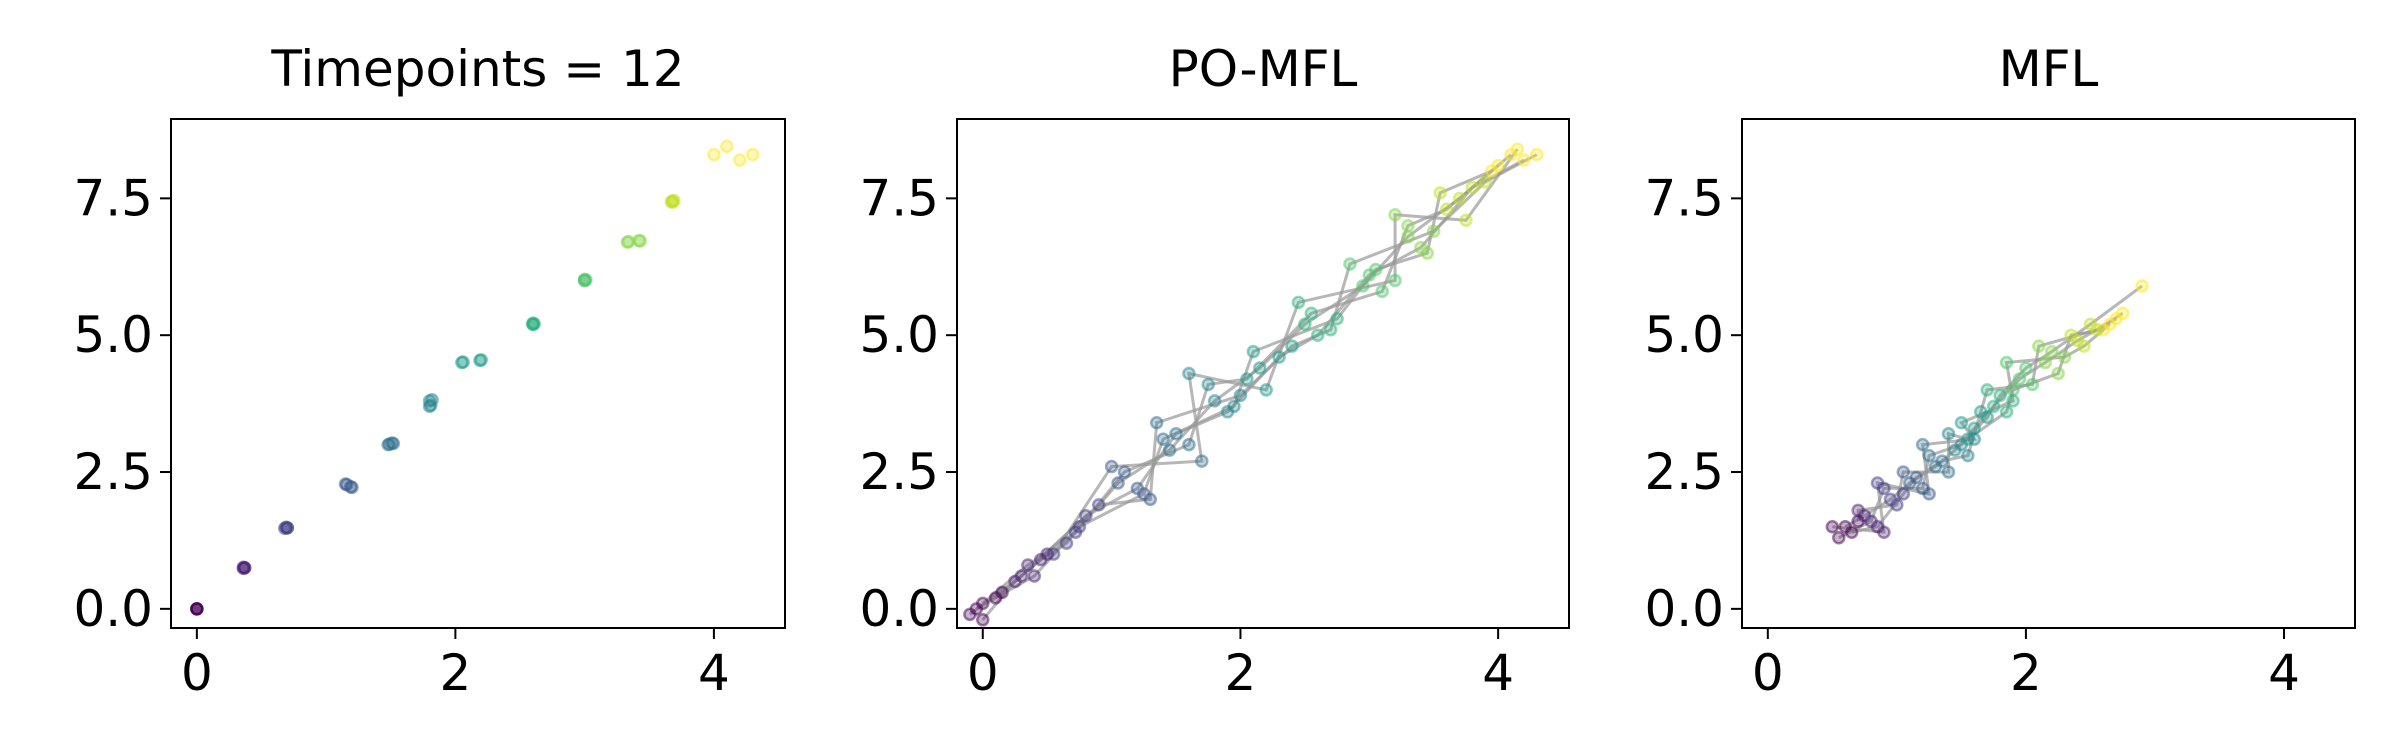  Describe the element at coordinates (1684, 472) in the screenshot. I see `y-tick-label: 2.5` at that location.